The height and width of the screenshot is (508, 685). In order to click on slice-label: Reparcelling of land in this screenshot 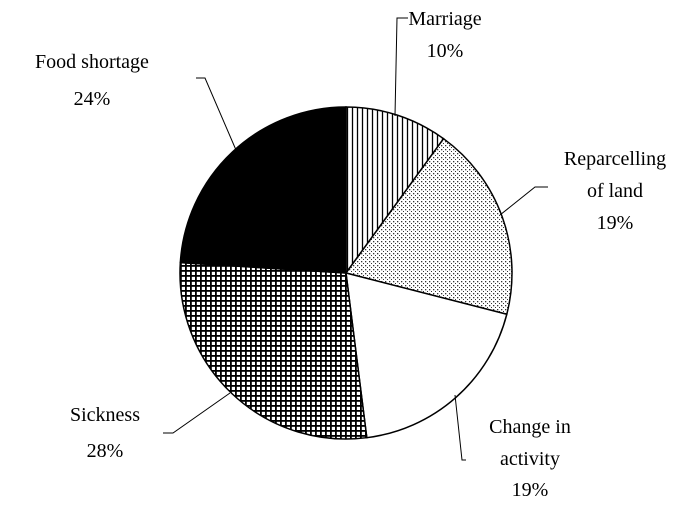, I will do `click(615, 175)`.